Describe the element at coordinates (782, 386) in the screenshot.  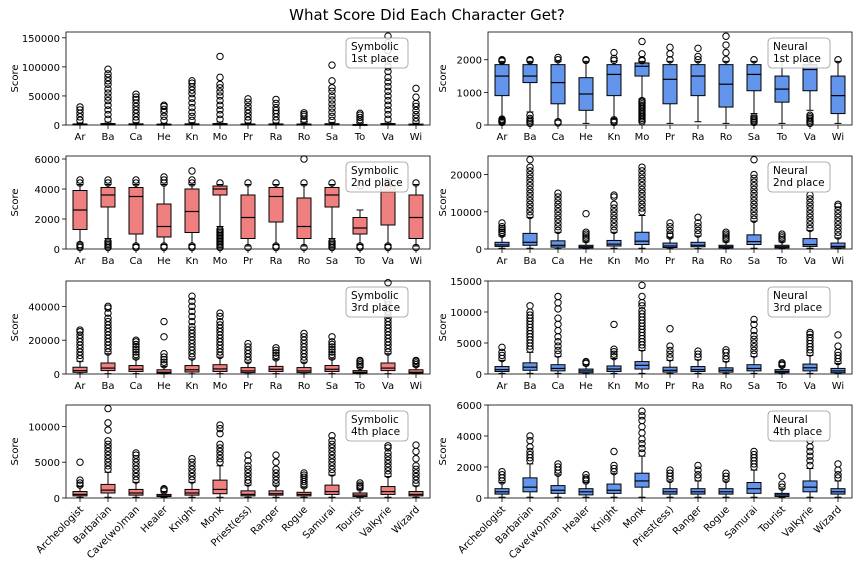
I see `x-tick-label: To` at that location.